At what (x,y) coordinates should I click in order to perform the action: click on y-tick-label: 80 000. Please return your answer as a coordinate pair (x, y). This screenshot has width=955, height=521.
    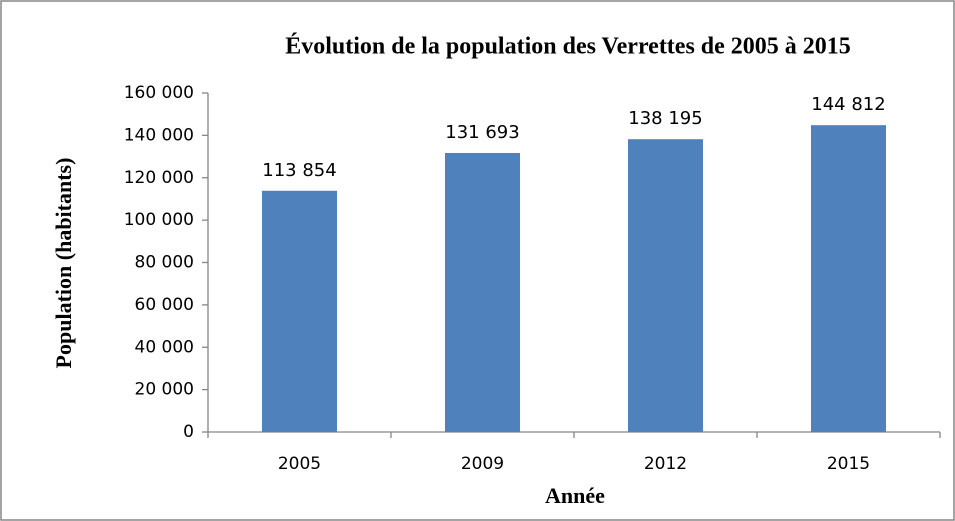
    Looking at the image, I should click on (164, 263).